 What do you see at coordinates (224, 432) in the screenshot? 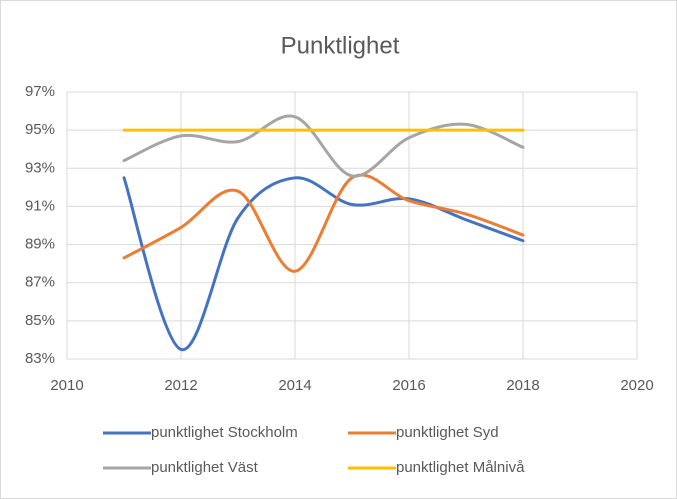
I see `legend-label: punktlighet Stockholm` at bounding box center [224, 432].